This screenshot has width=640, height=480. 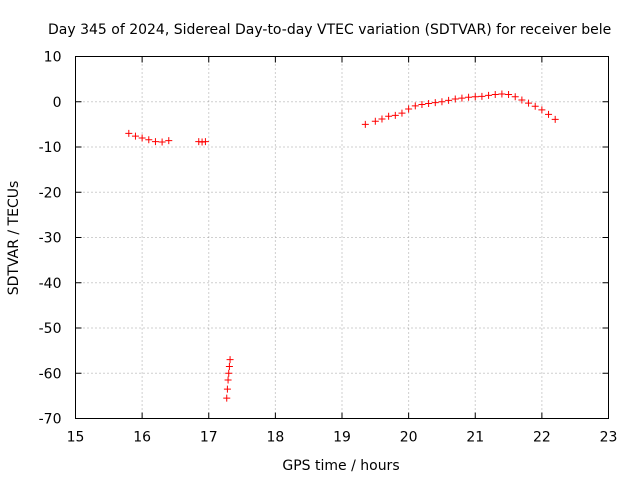 I want to click on x-tick-label: 18, so click(x=275, y=438).